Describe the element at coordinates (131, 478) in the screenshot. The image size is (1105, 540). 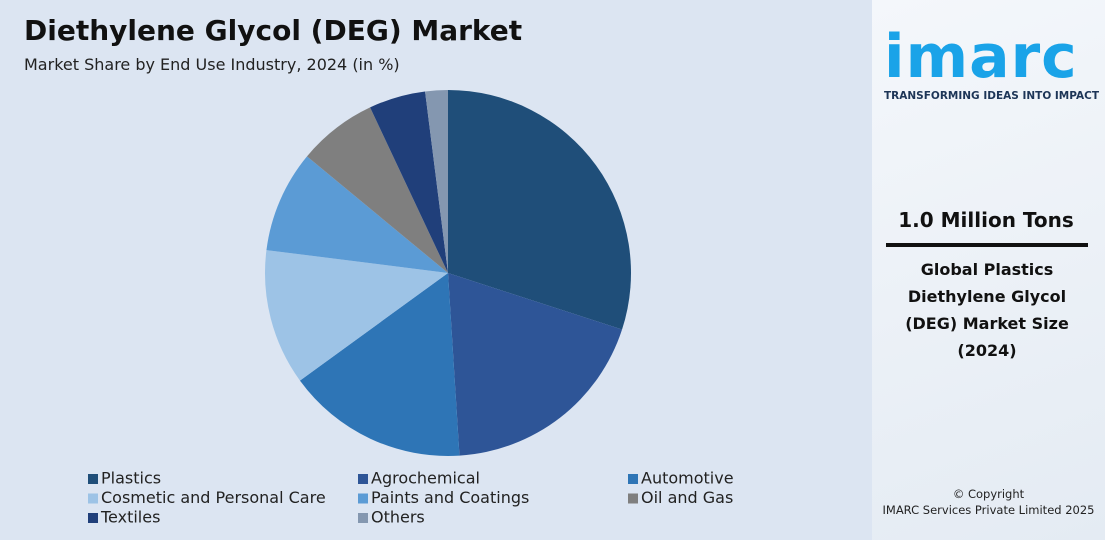
I see `legend-label: Plastics` at that location.